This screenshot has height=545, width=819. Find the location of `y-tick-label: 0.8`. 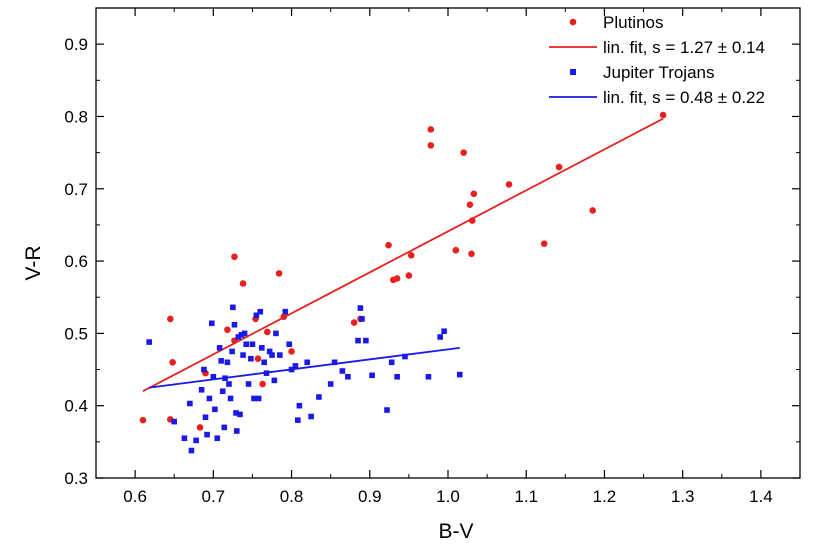

y-tick-label: 0.8 is located at coordinates (76, 116).